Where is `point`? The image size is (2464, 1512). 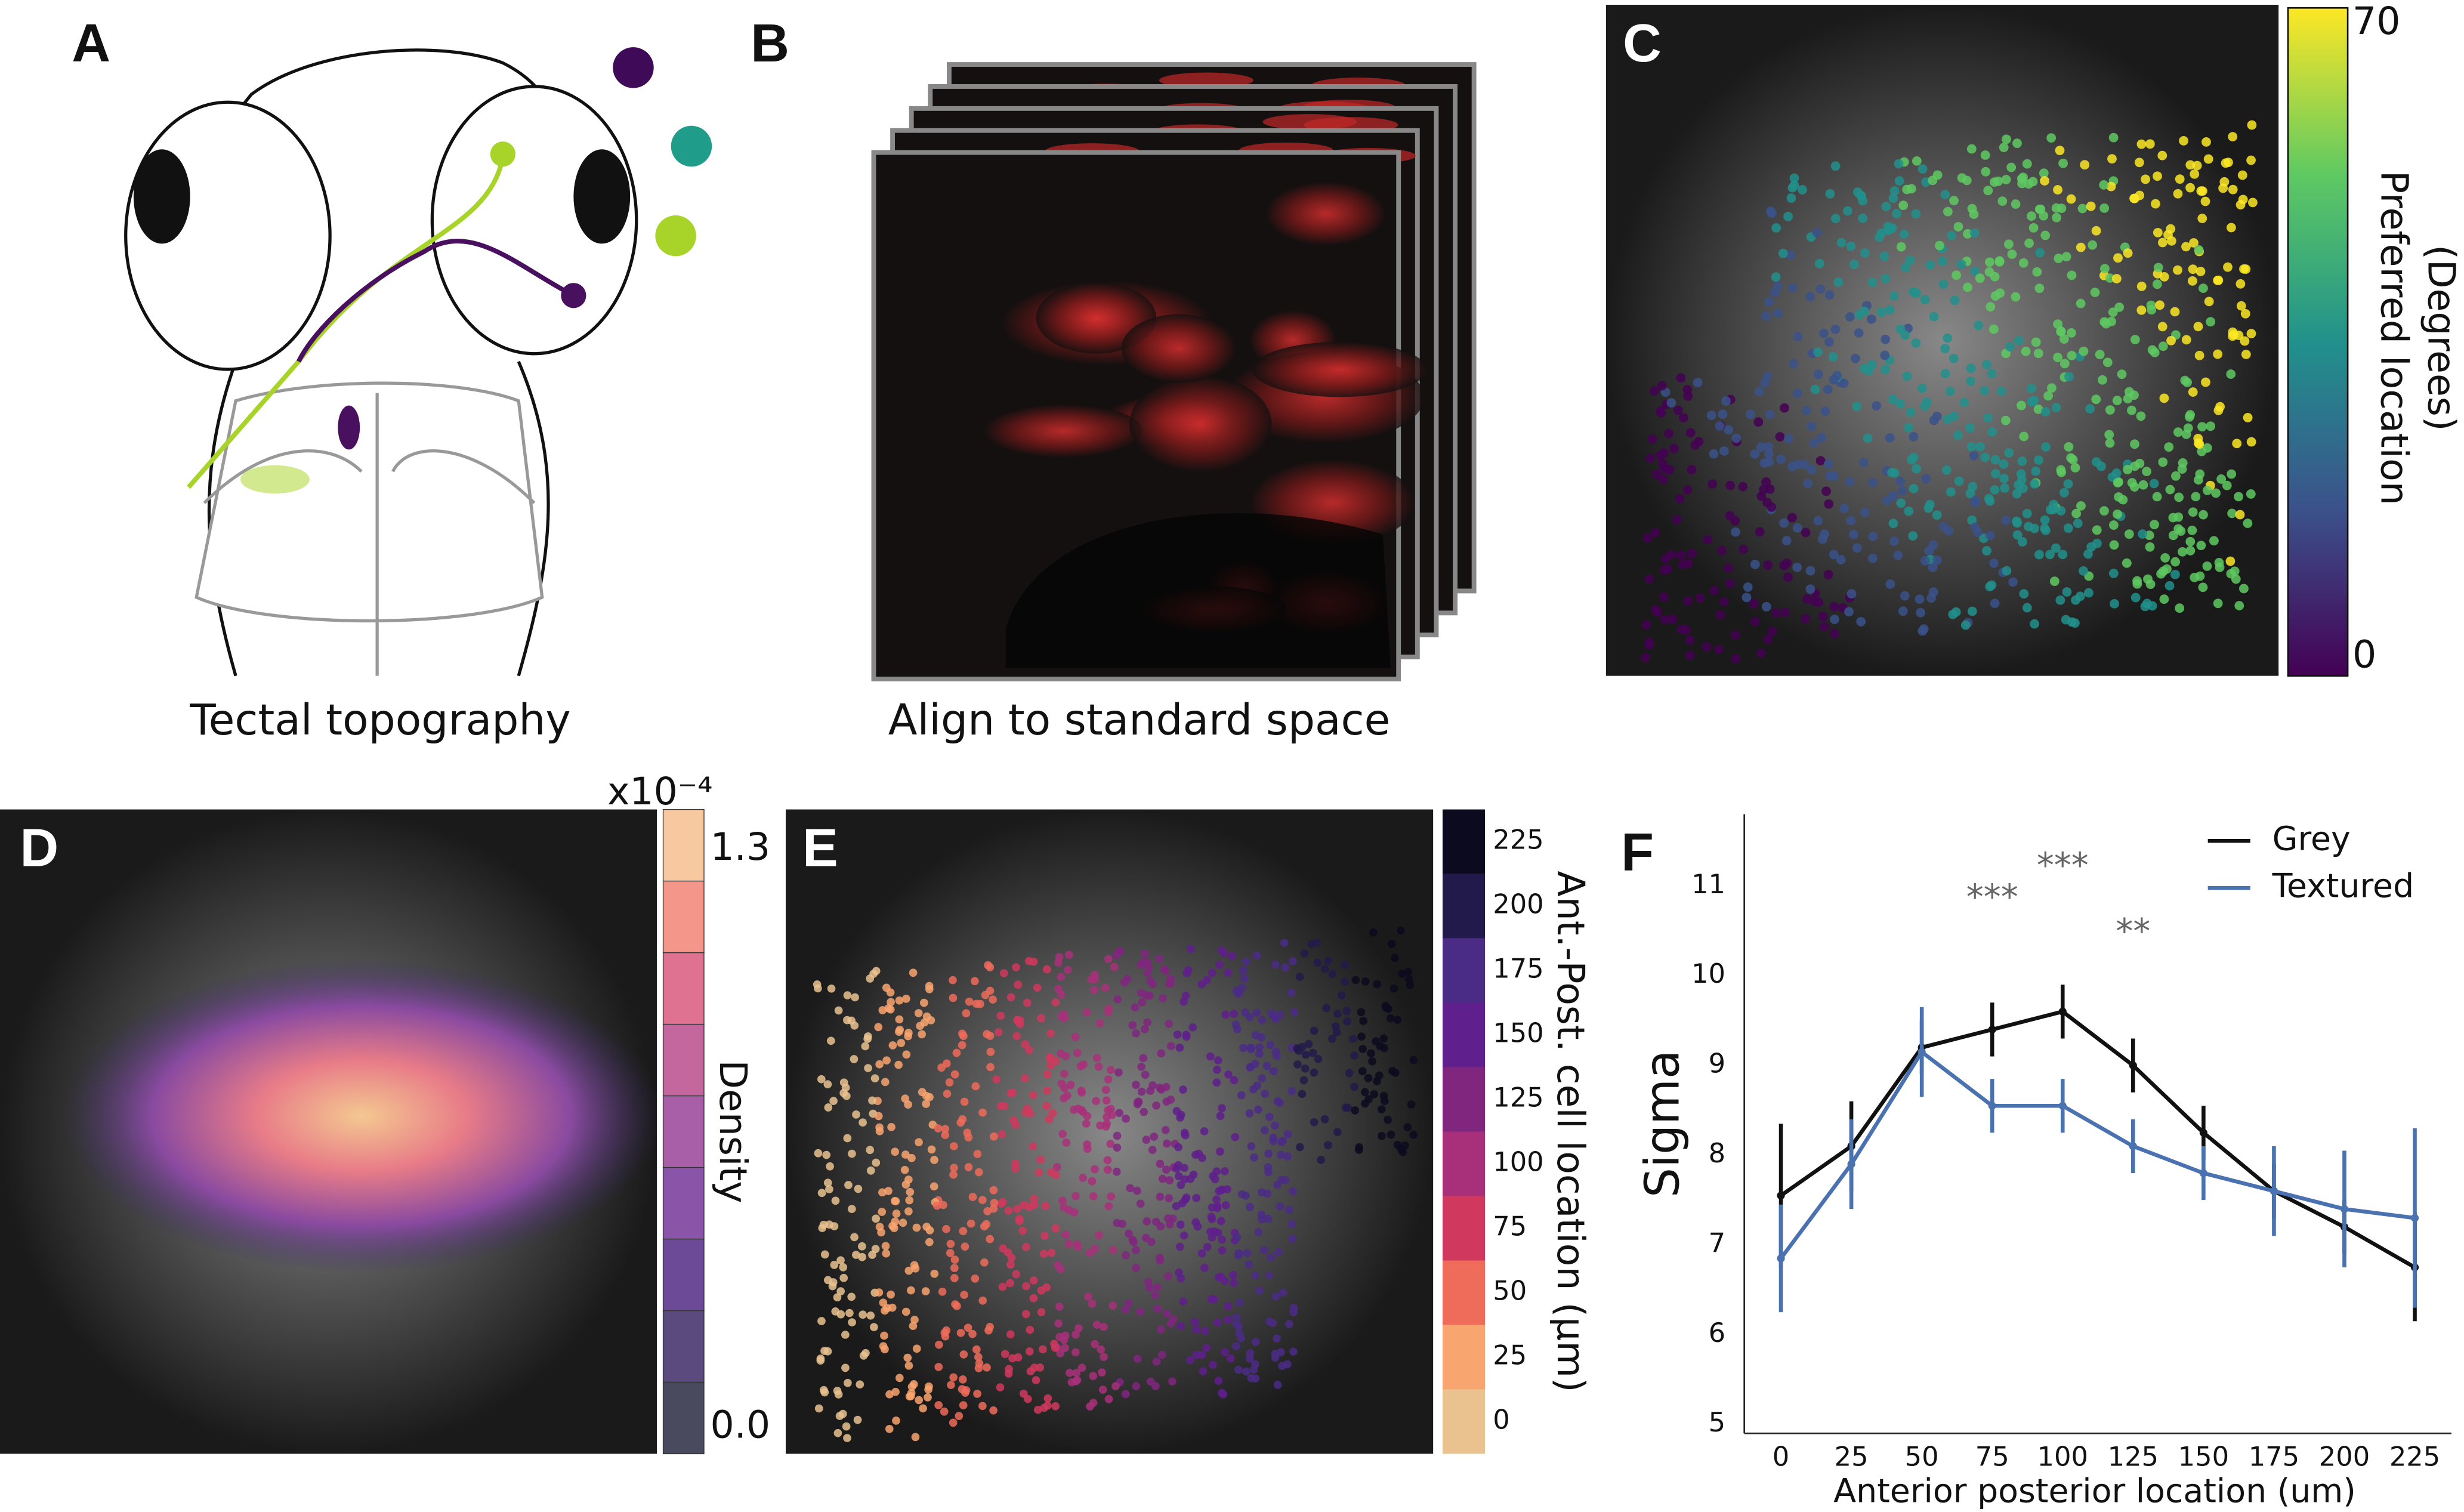 point is located at coordinates (2344, 1209).